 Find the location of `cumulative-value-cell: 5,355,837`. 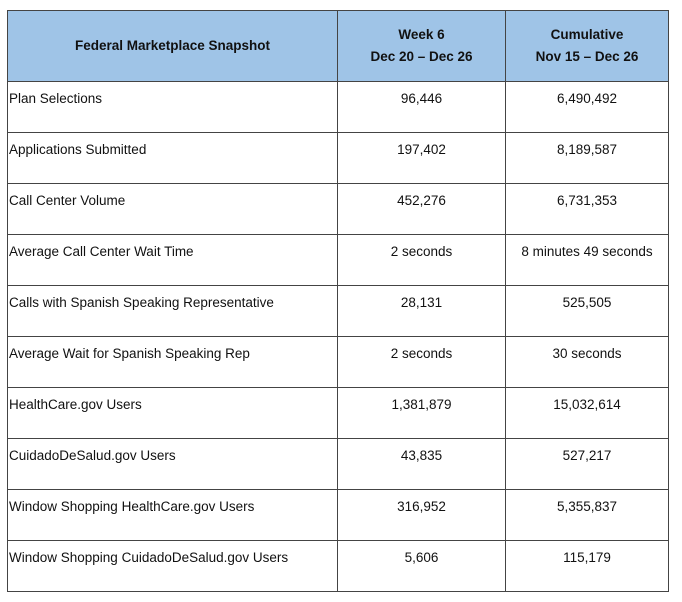

cumulative-value-cell: 5,355,837 is located at coordinates (587, 515).